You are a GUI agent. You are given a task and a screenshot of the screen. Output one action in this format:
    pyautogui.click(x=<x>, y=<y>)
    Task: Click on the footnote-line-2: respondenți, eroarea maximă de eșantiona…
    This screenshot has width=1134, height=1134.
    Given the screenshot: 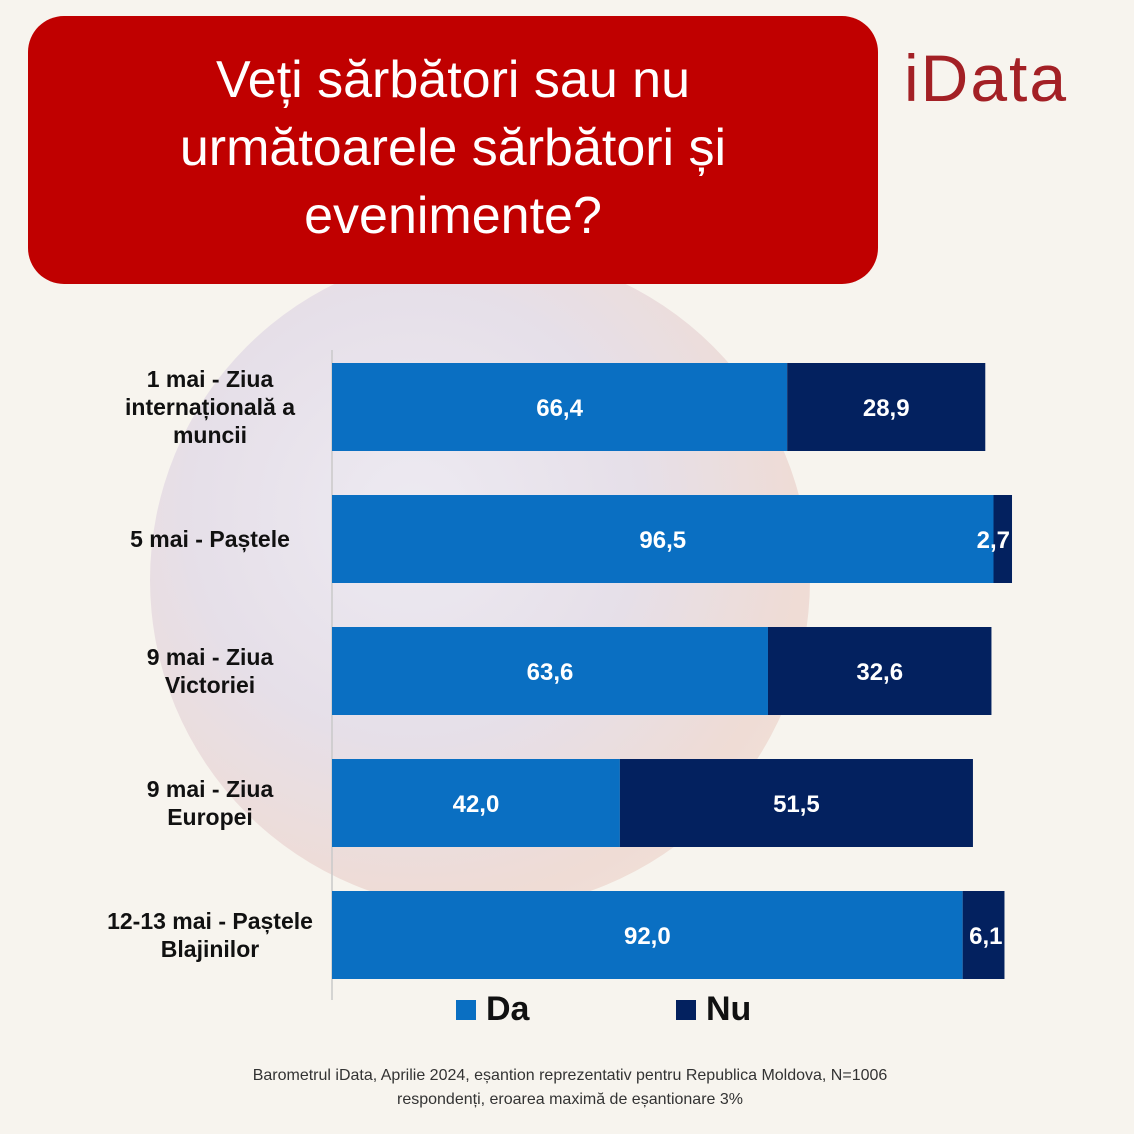 What is the action you would take?
    pyautogui.click(x=570, y=1099)
    